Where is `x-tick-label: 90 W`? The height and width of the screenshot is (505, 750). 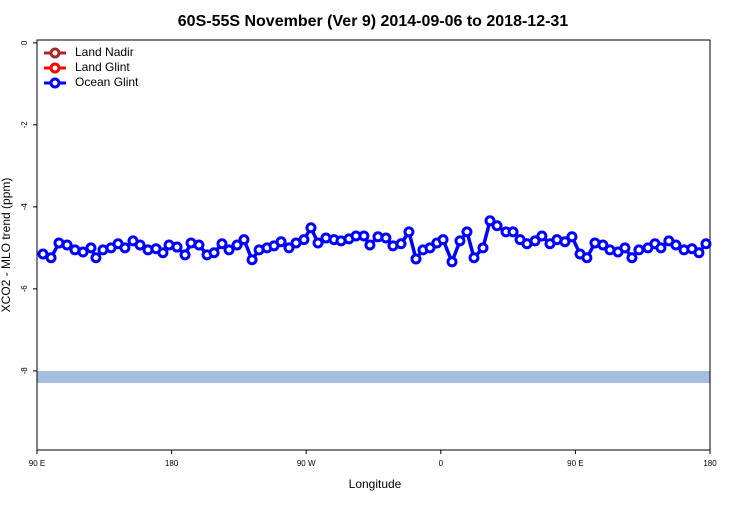
x-tick-label: 90 W is located at coordinates (306, 463).